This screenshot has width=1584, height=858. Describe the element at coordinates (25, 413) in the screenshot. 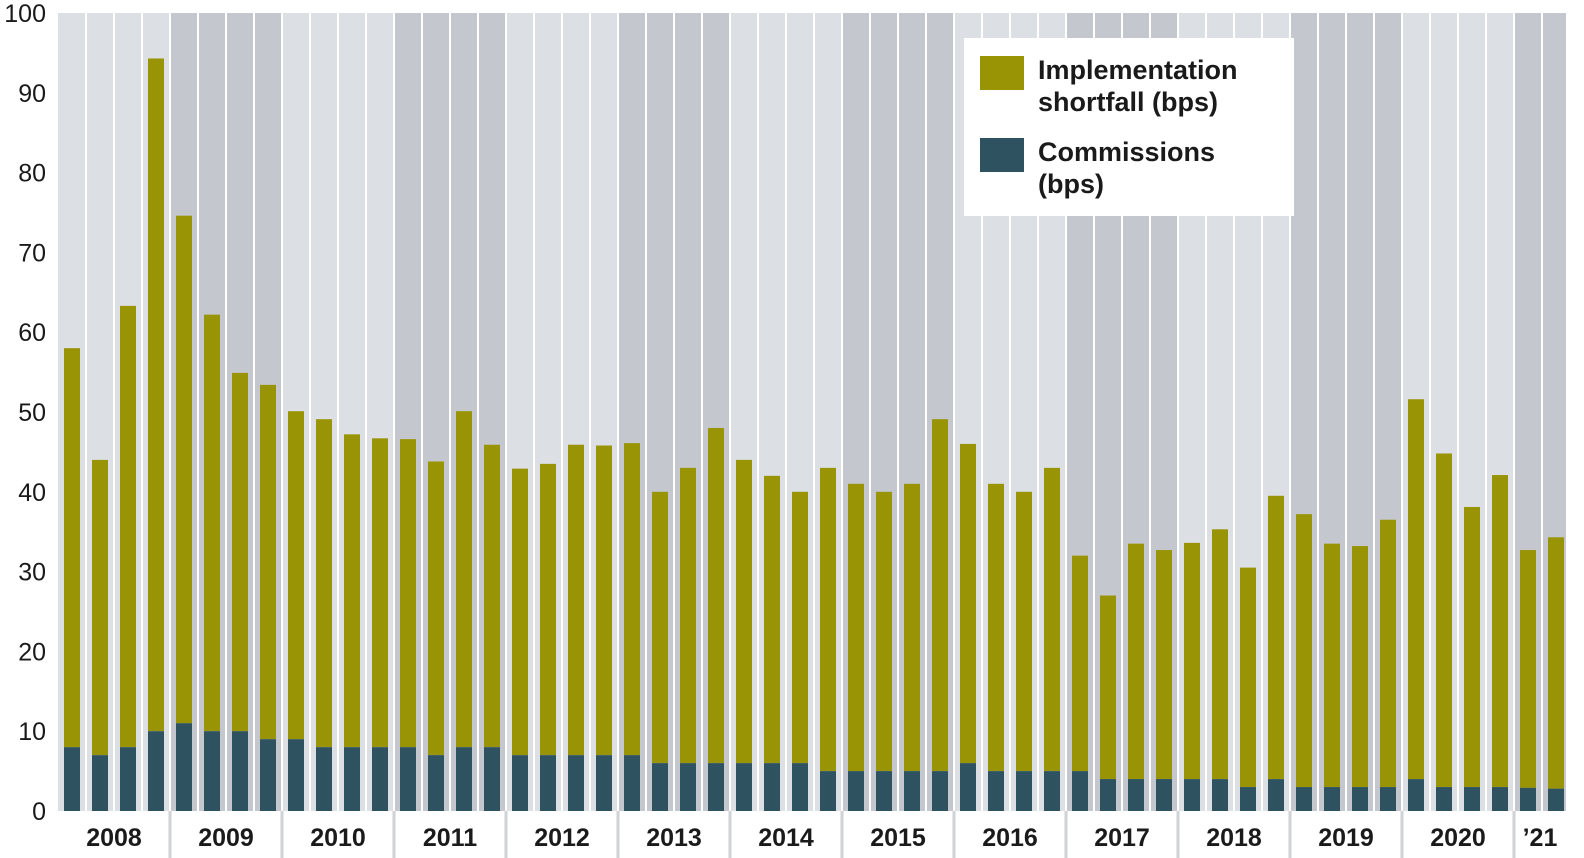

I see `y-axis: 0 10 20 30 40 50 60 70 80 90 100` at that location.